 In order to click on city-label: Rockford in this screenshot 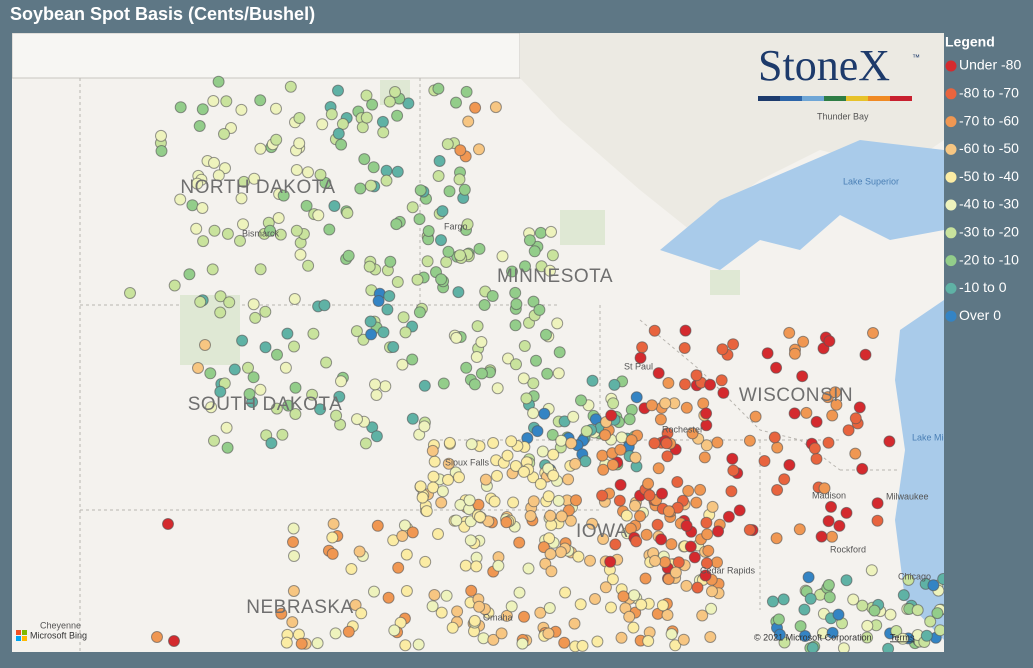, I will do `click(848, 549)`.